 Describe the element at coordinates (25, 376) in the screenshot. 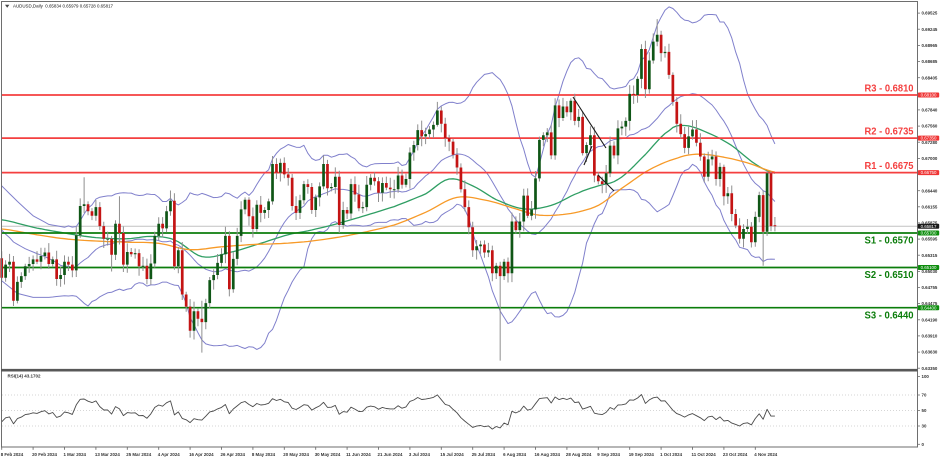

I see `svg-text: RSI(14) 43.1702` at that location.